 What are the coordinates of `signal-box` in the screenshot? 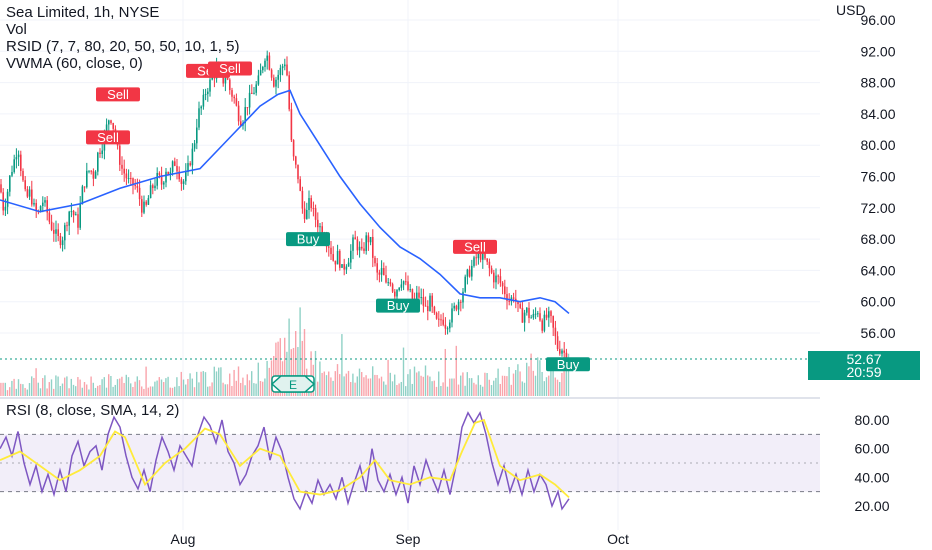 It's located at (230, 68).